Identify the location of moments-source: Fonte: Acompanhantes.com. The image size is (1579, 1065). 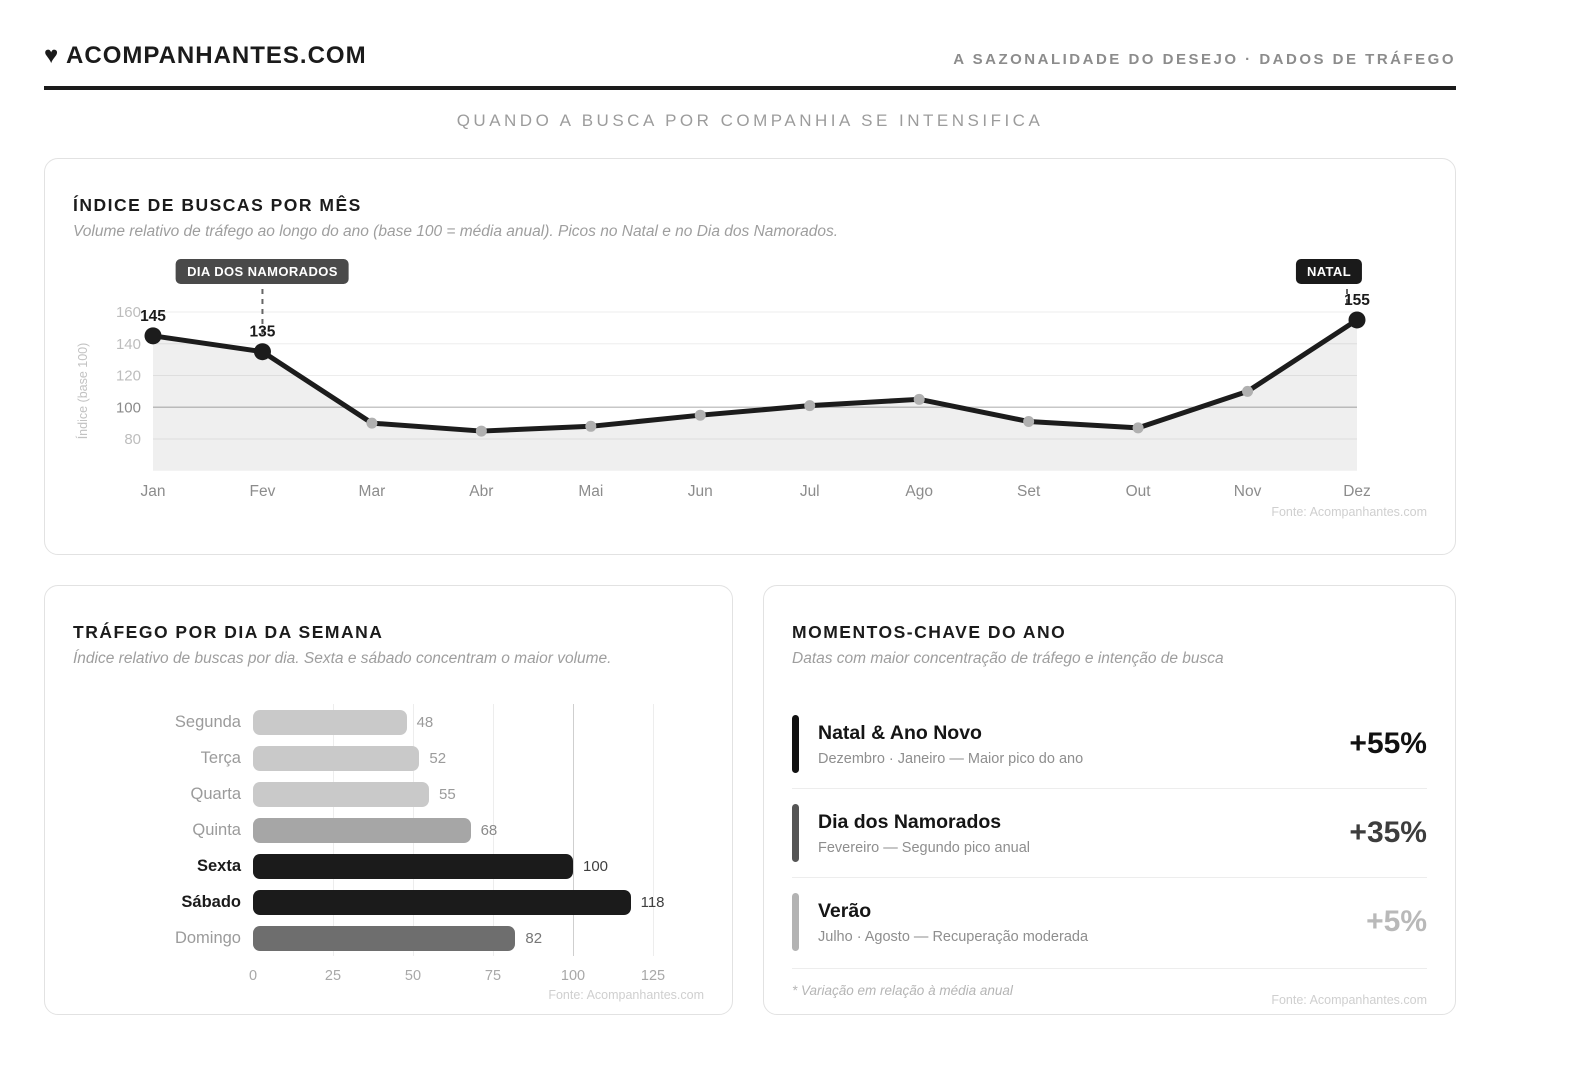
(1349, 1000).